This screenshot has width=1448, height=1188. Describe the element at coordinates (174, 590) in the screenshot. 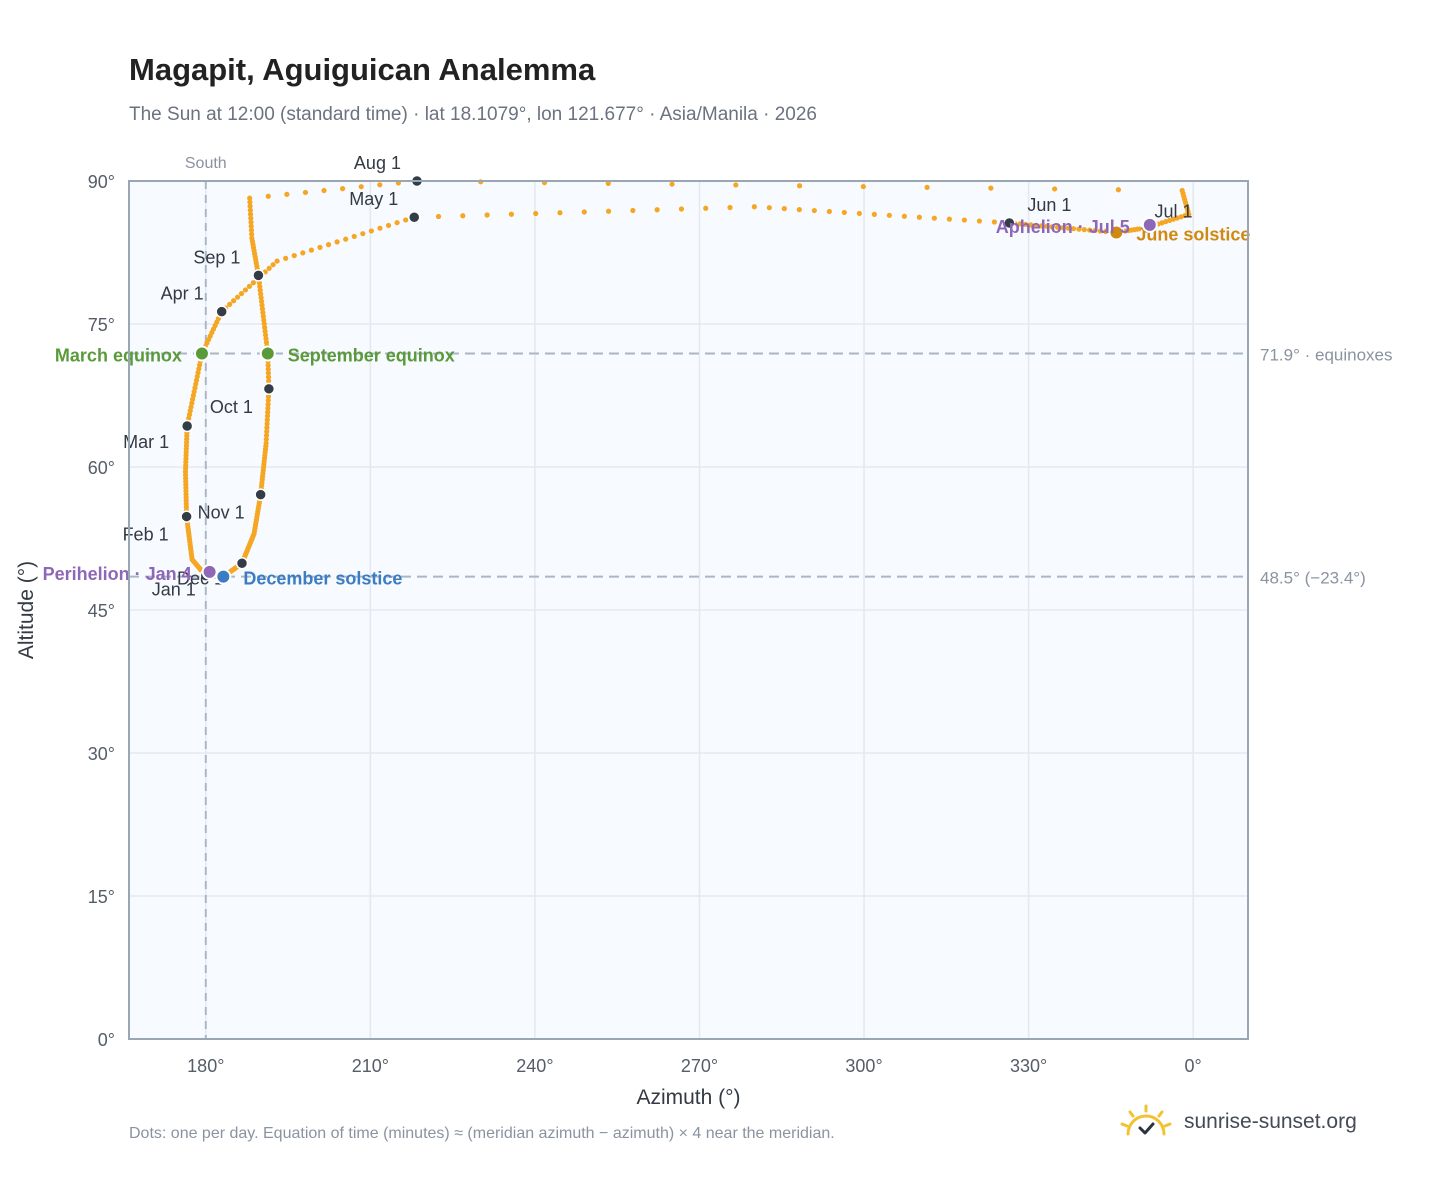

I see `month-label: Jan 1` at that location.